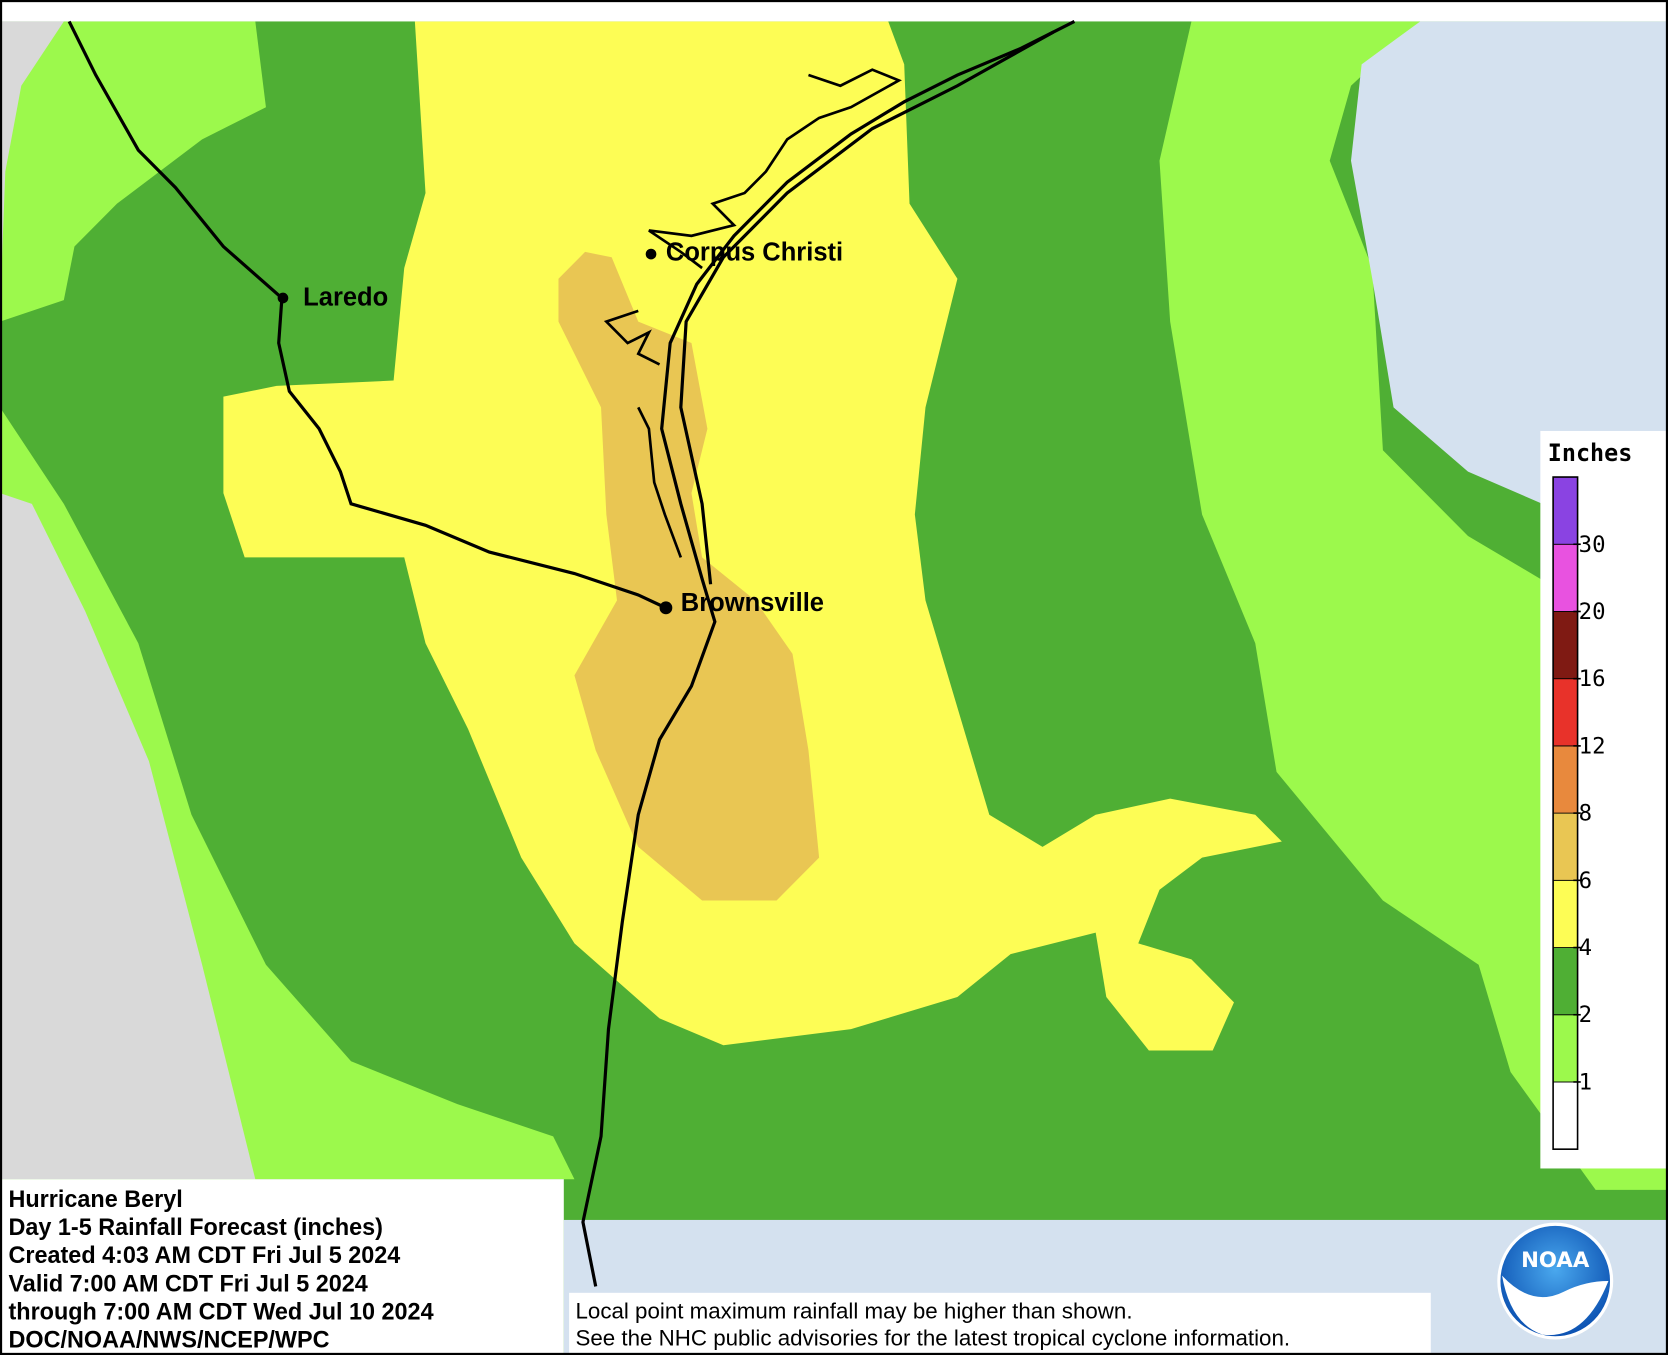 The image size is (1668, 1355). What do you see at coordinates (1509, 273) in the screenshot?
I see `water` at bounding box center [1509, 273].